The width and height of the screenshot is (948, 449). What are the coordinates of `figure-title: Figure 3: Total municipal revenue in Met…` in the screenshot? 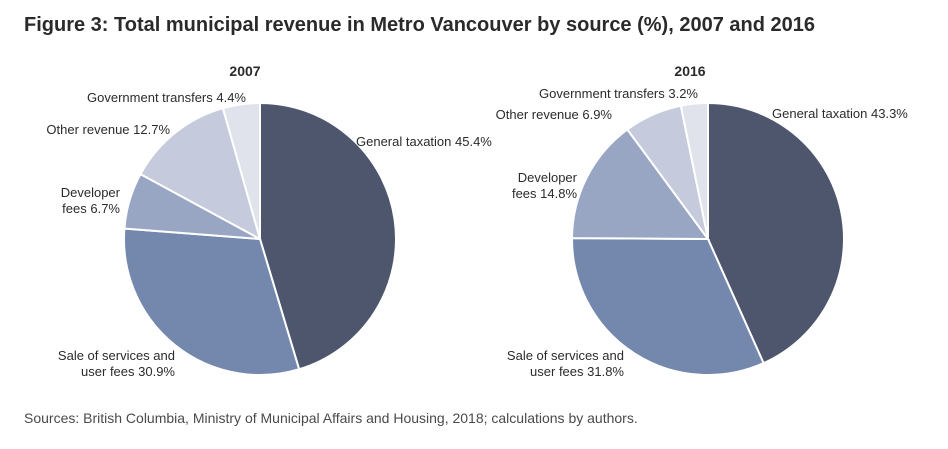 It's located at (419, 25).